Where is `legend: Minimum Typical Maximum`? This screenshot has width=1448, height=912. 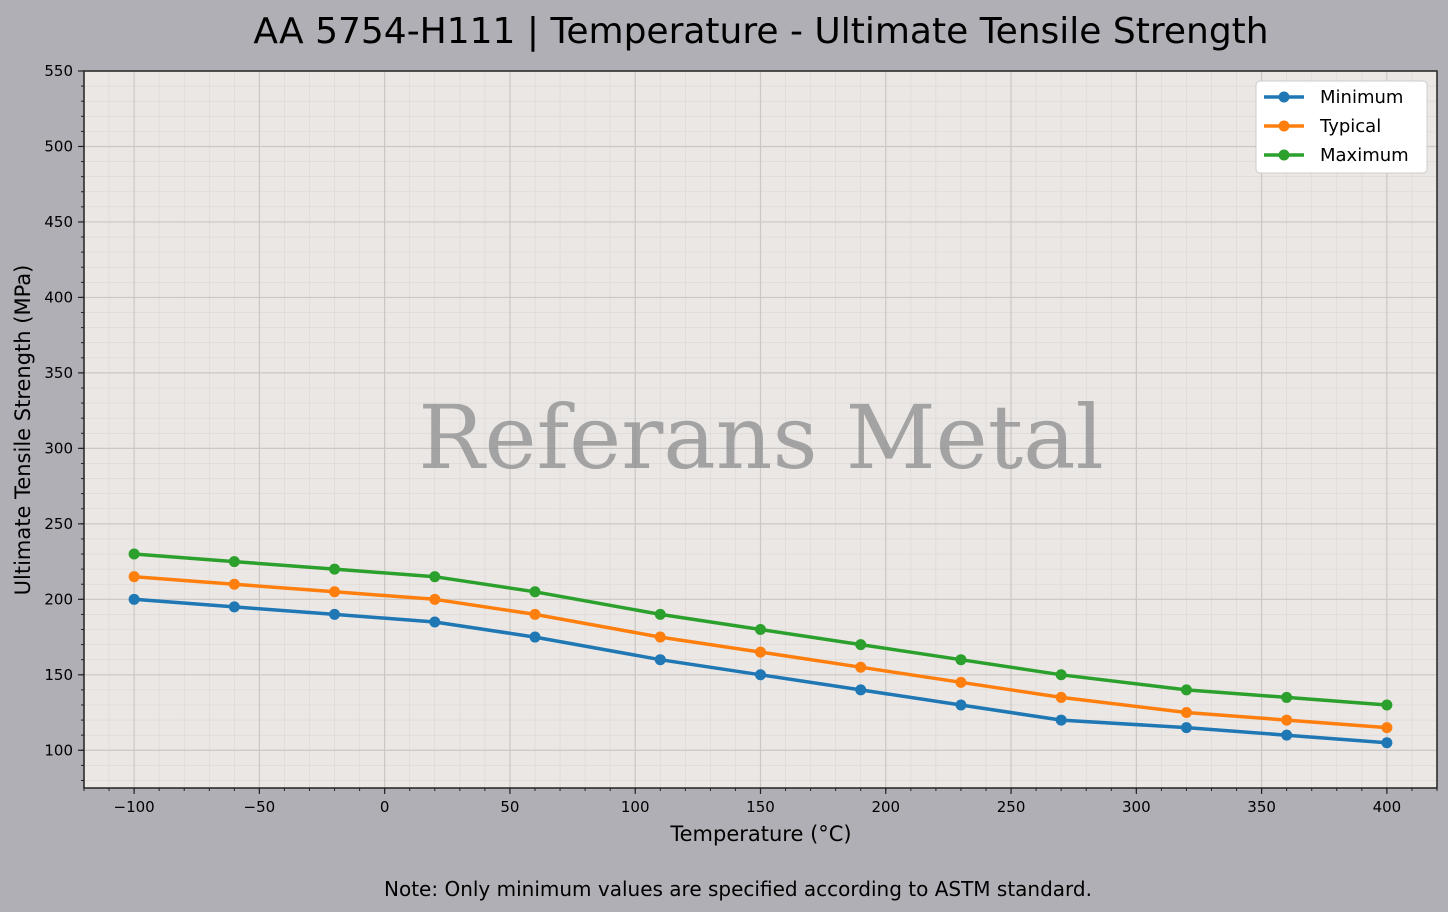 legend: Minimum Typical Maximum is located at coordinates (1341, 127).